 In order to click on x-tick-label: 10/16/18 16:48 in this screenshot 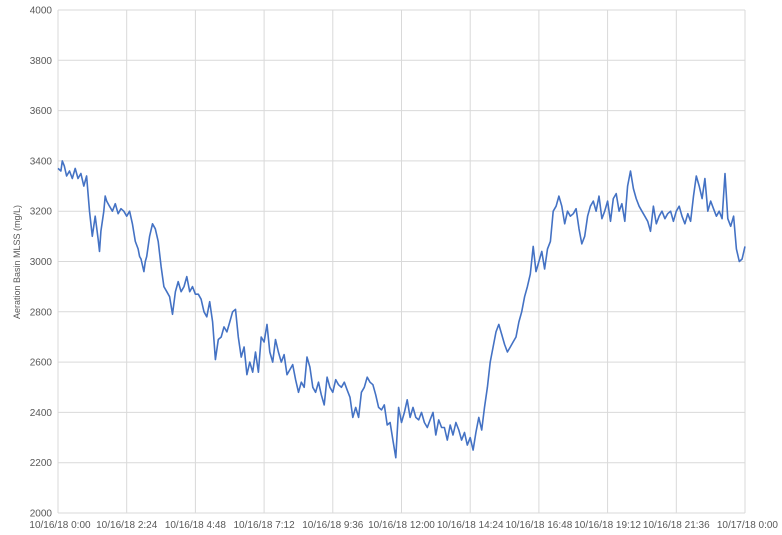, I will do `click(539, 525)`.